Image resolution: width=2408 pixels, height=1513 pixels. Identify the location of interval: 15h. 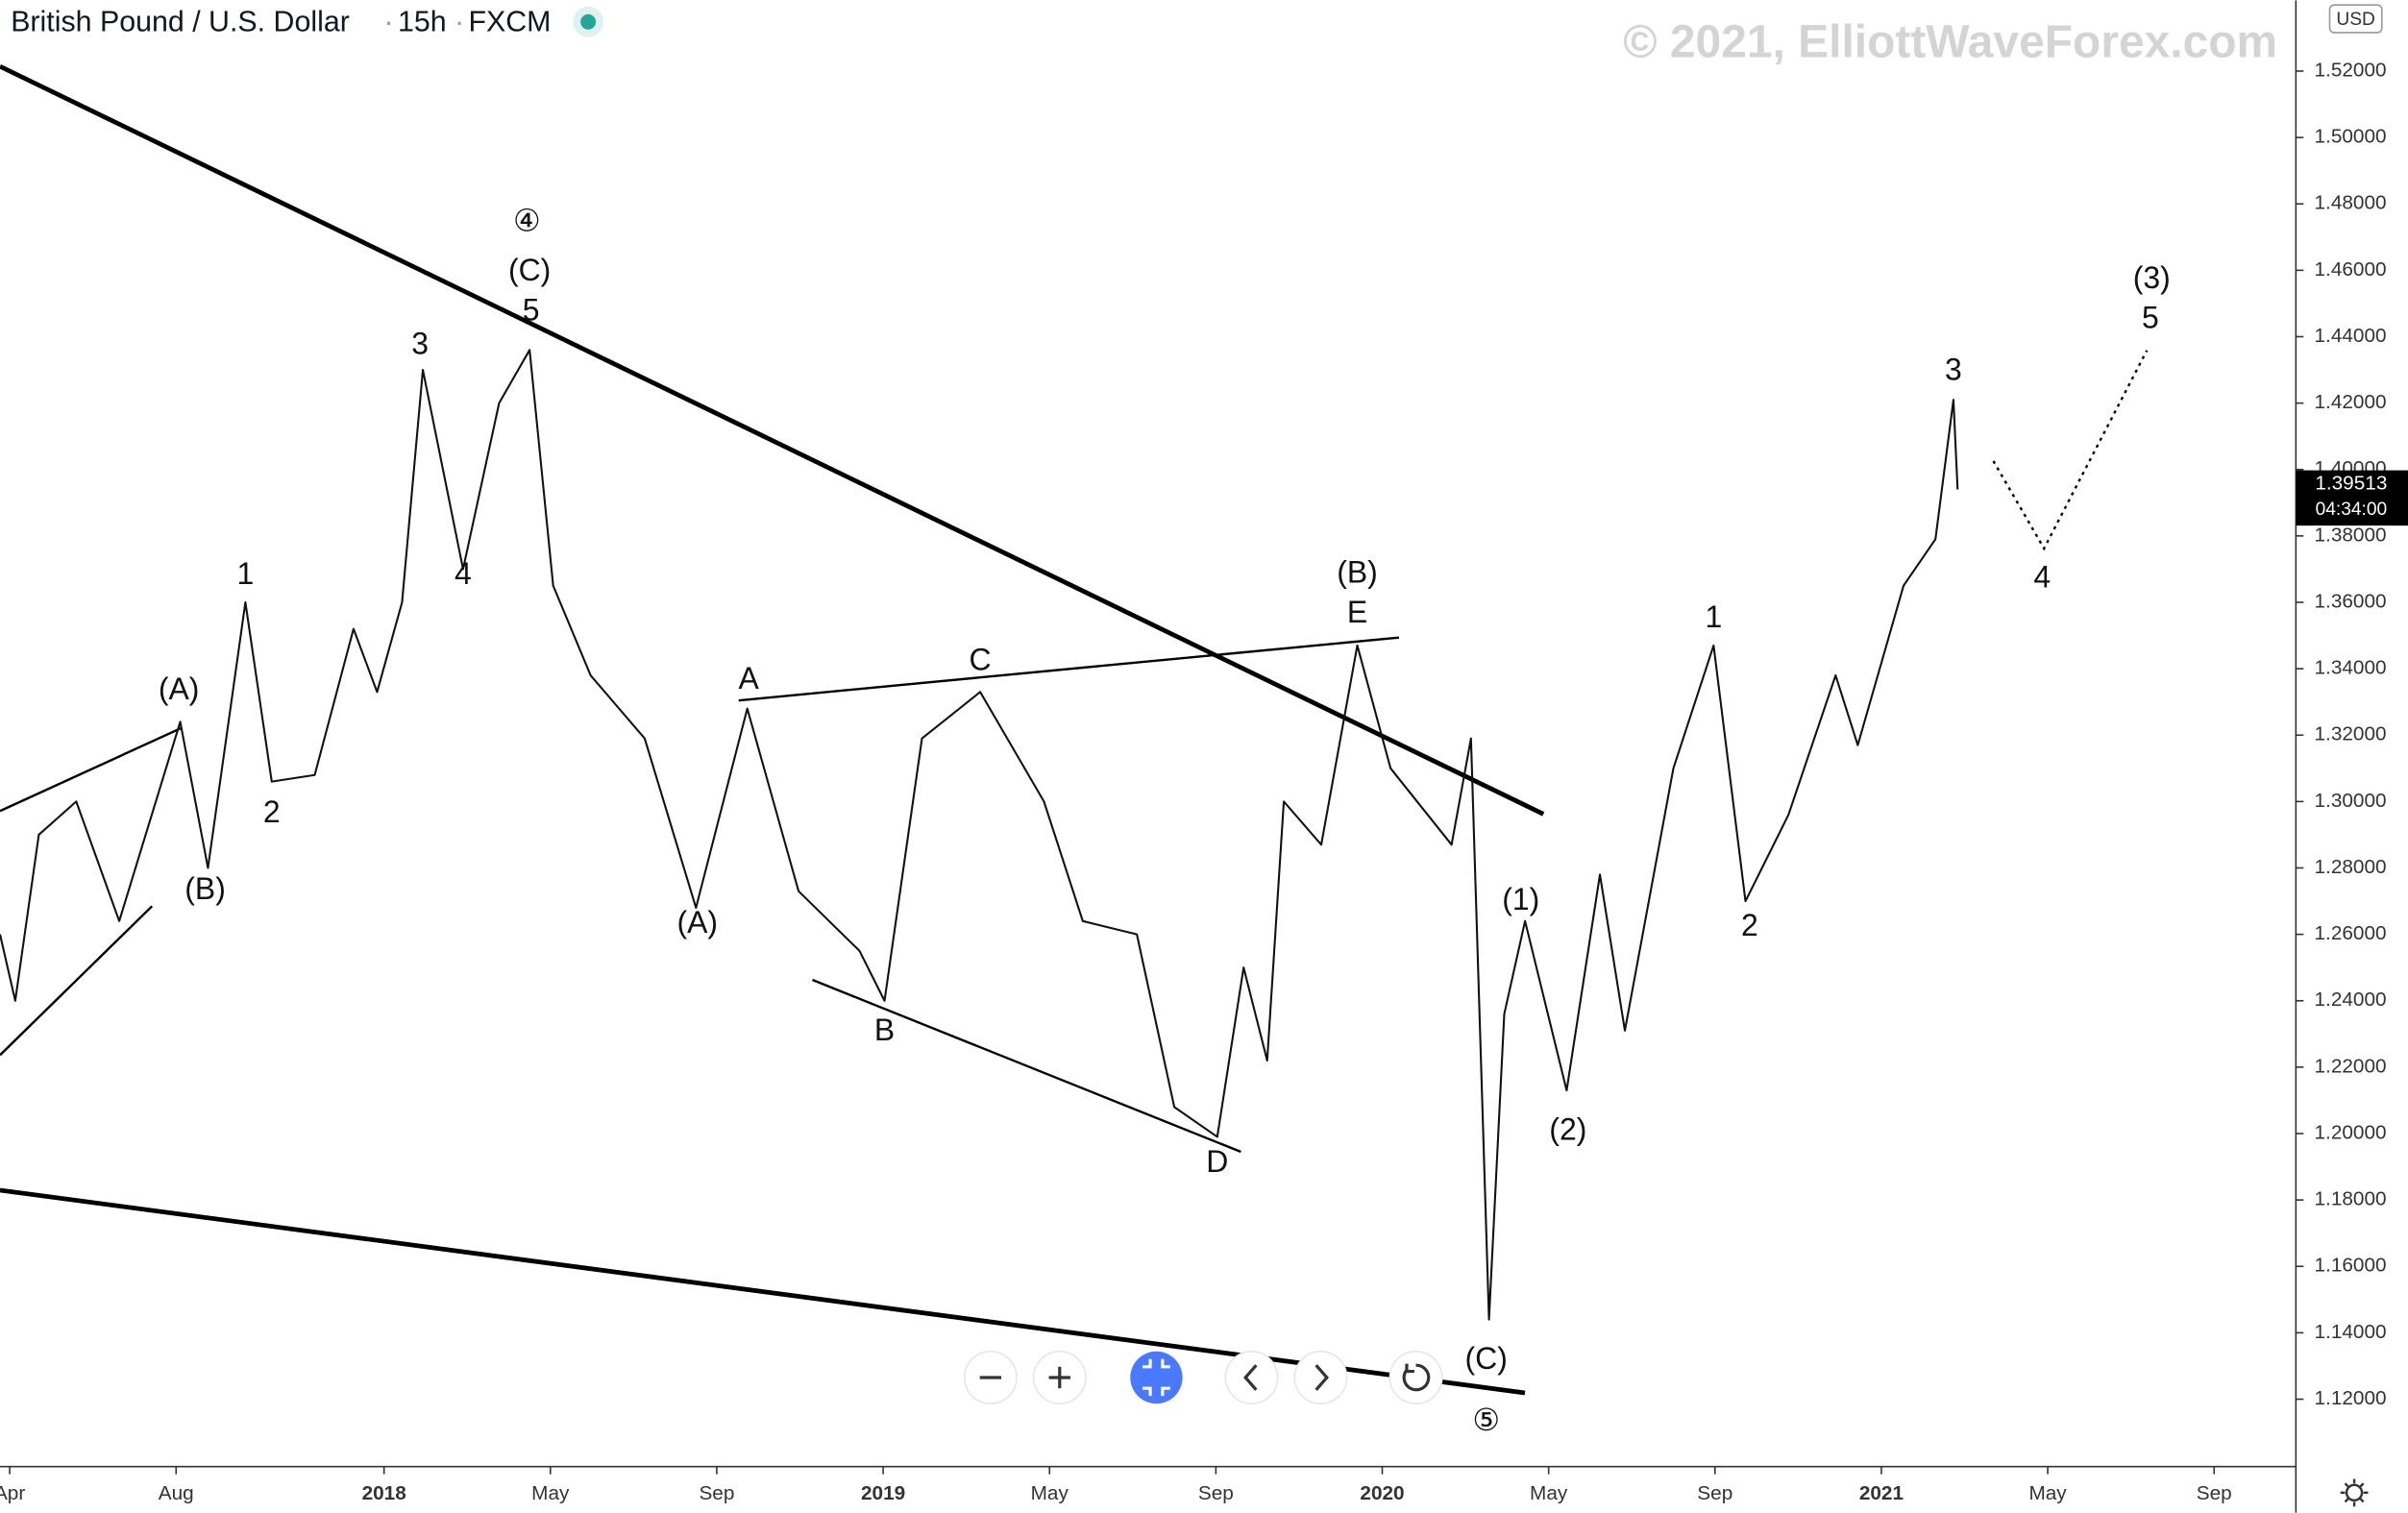
(423, 21).